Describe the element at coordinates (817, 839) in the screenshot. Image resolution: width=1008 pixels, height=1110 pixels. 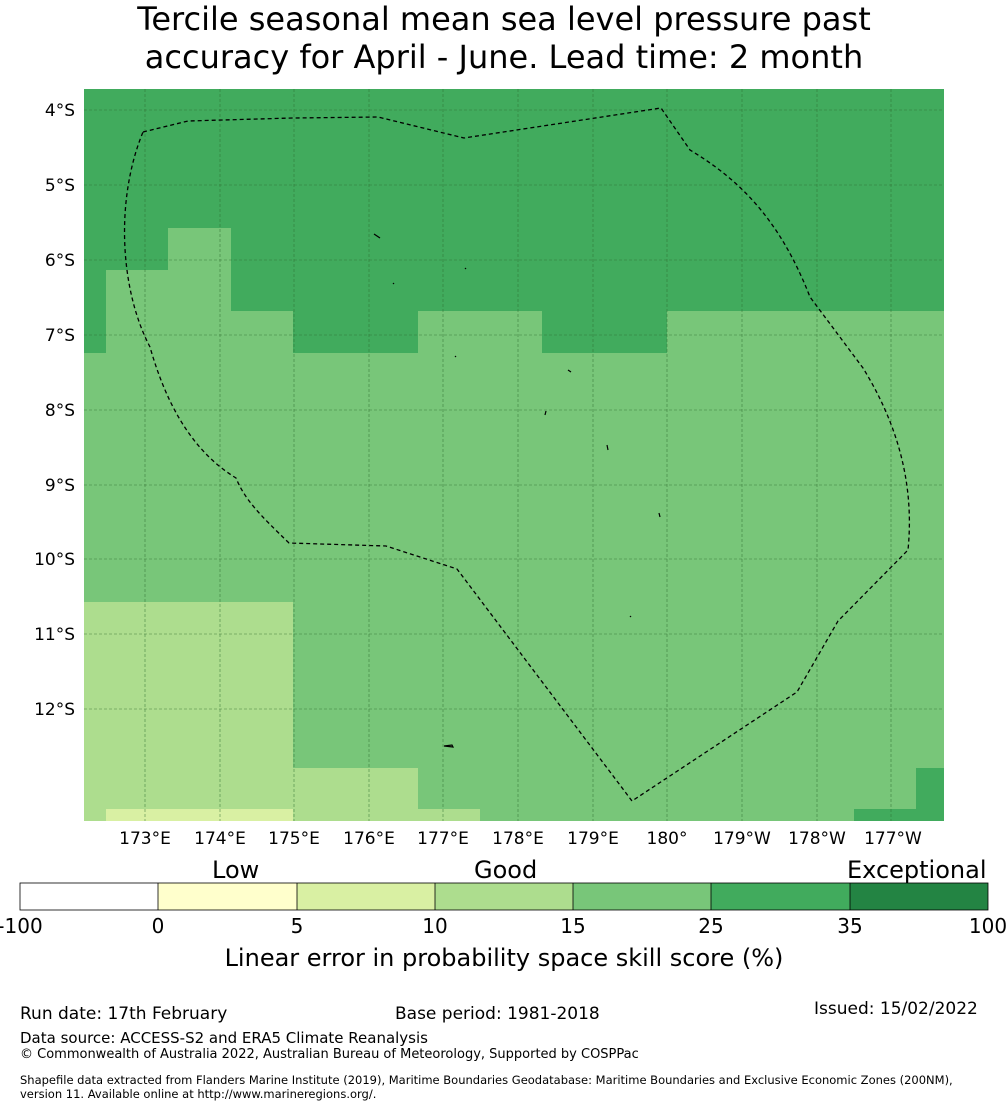
I see `lon-label-178w: 178°W` at that location.